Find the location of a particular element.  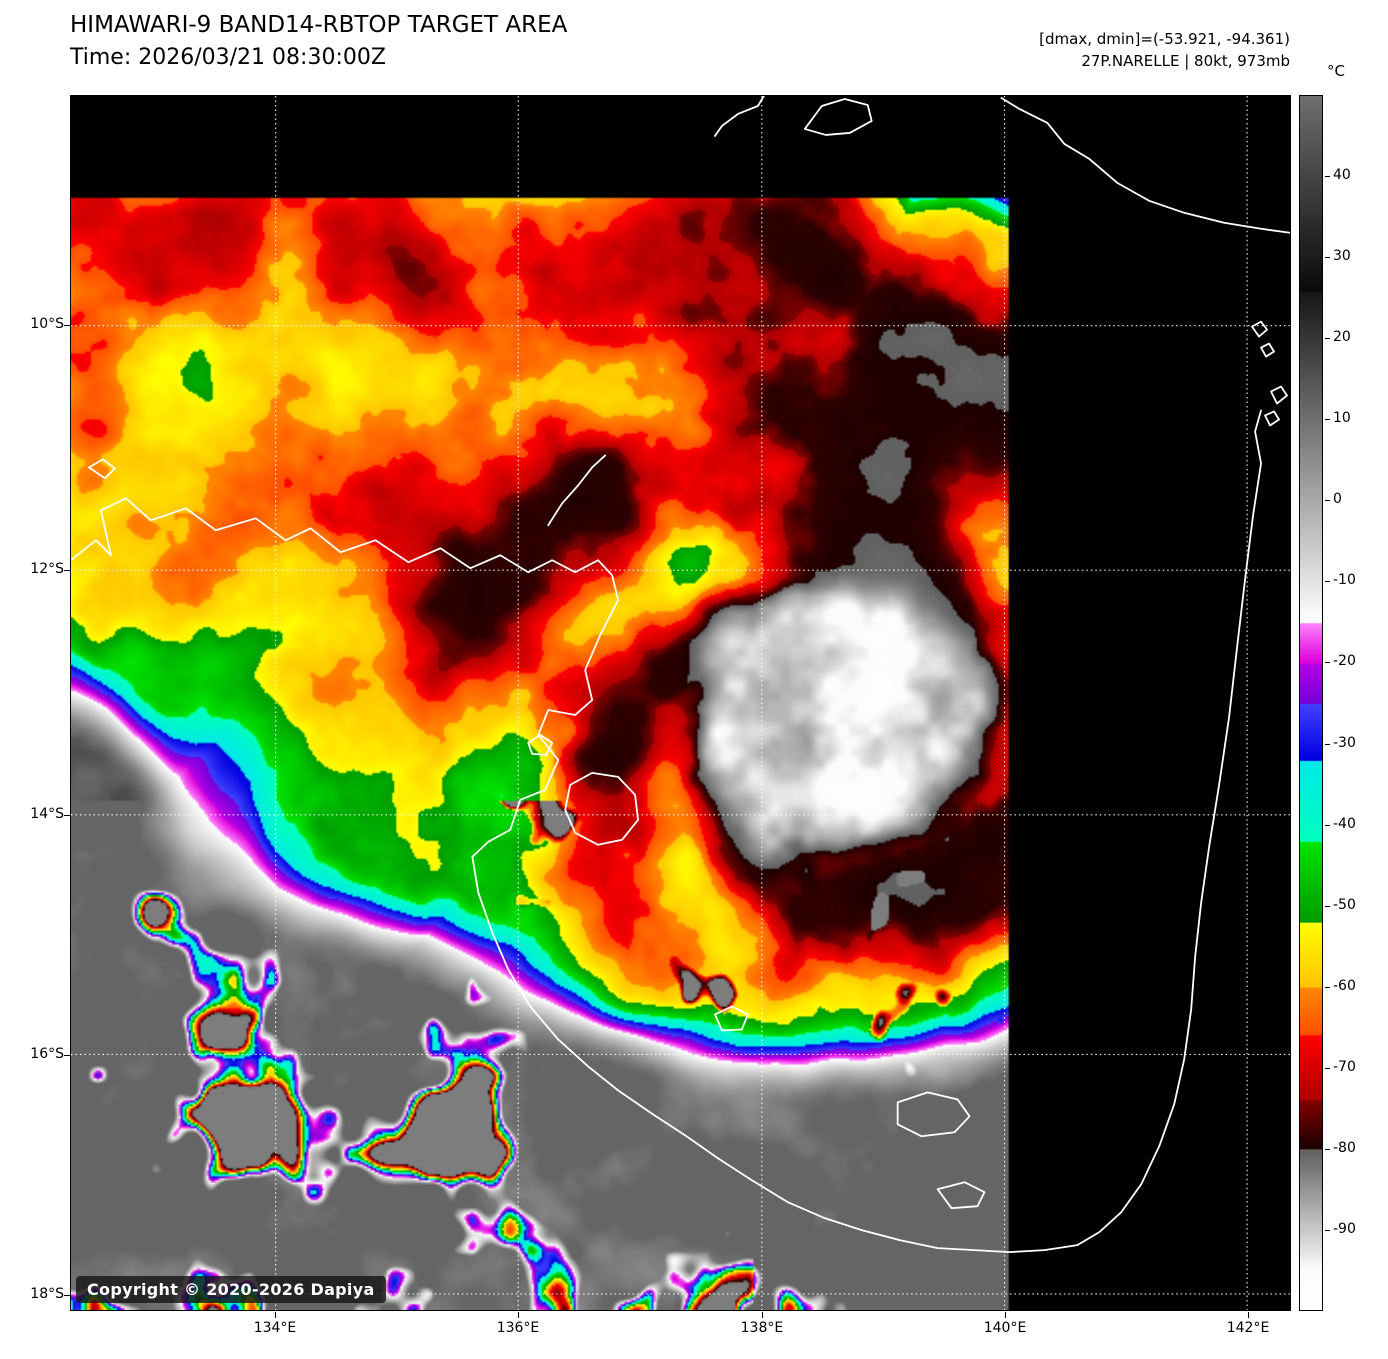

dmax-dmin-readout: [dmax, dmin]=(-53.921, -94.361) is located at coordinates (1164, 39).